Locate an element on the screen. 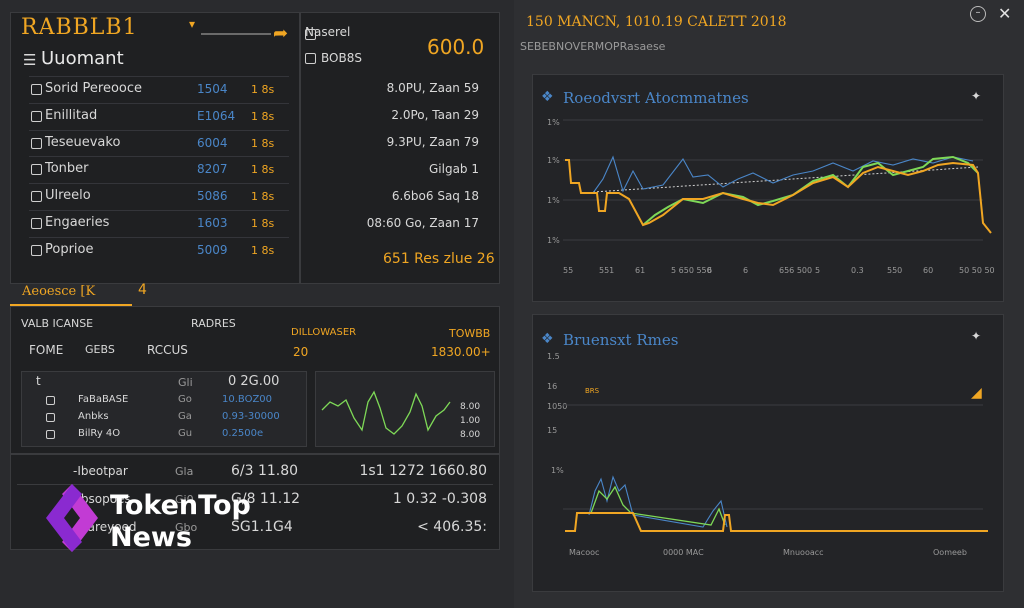 This screenshot has height=608, width=1024. chart1-xtick: 550 is located at coordinates (894, 270).